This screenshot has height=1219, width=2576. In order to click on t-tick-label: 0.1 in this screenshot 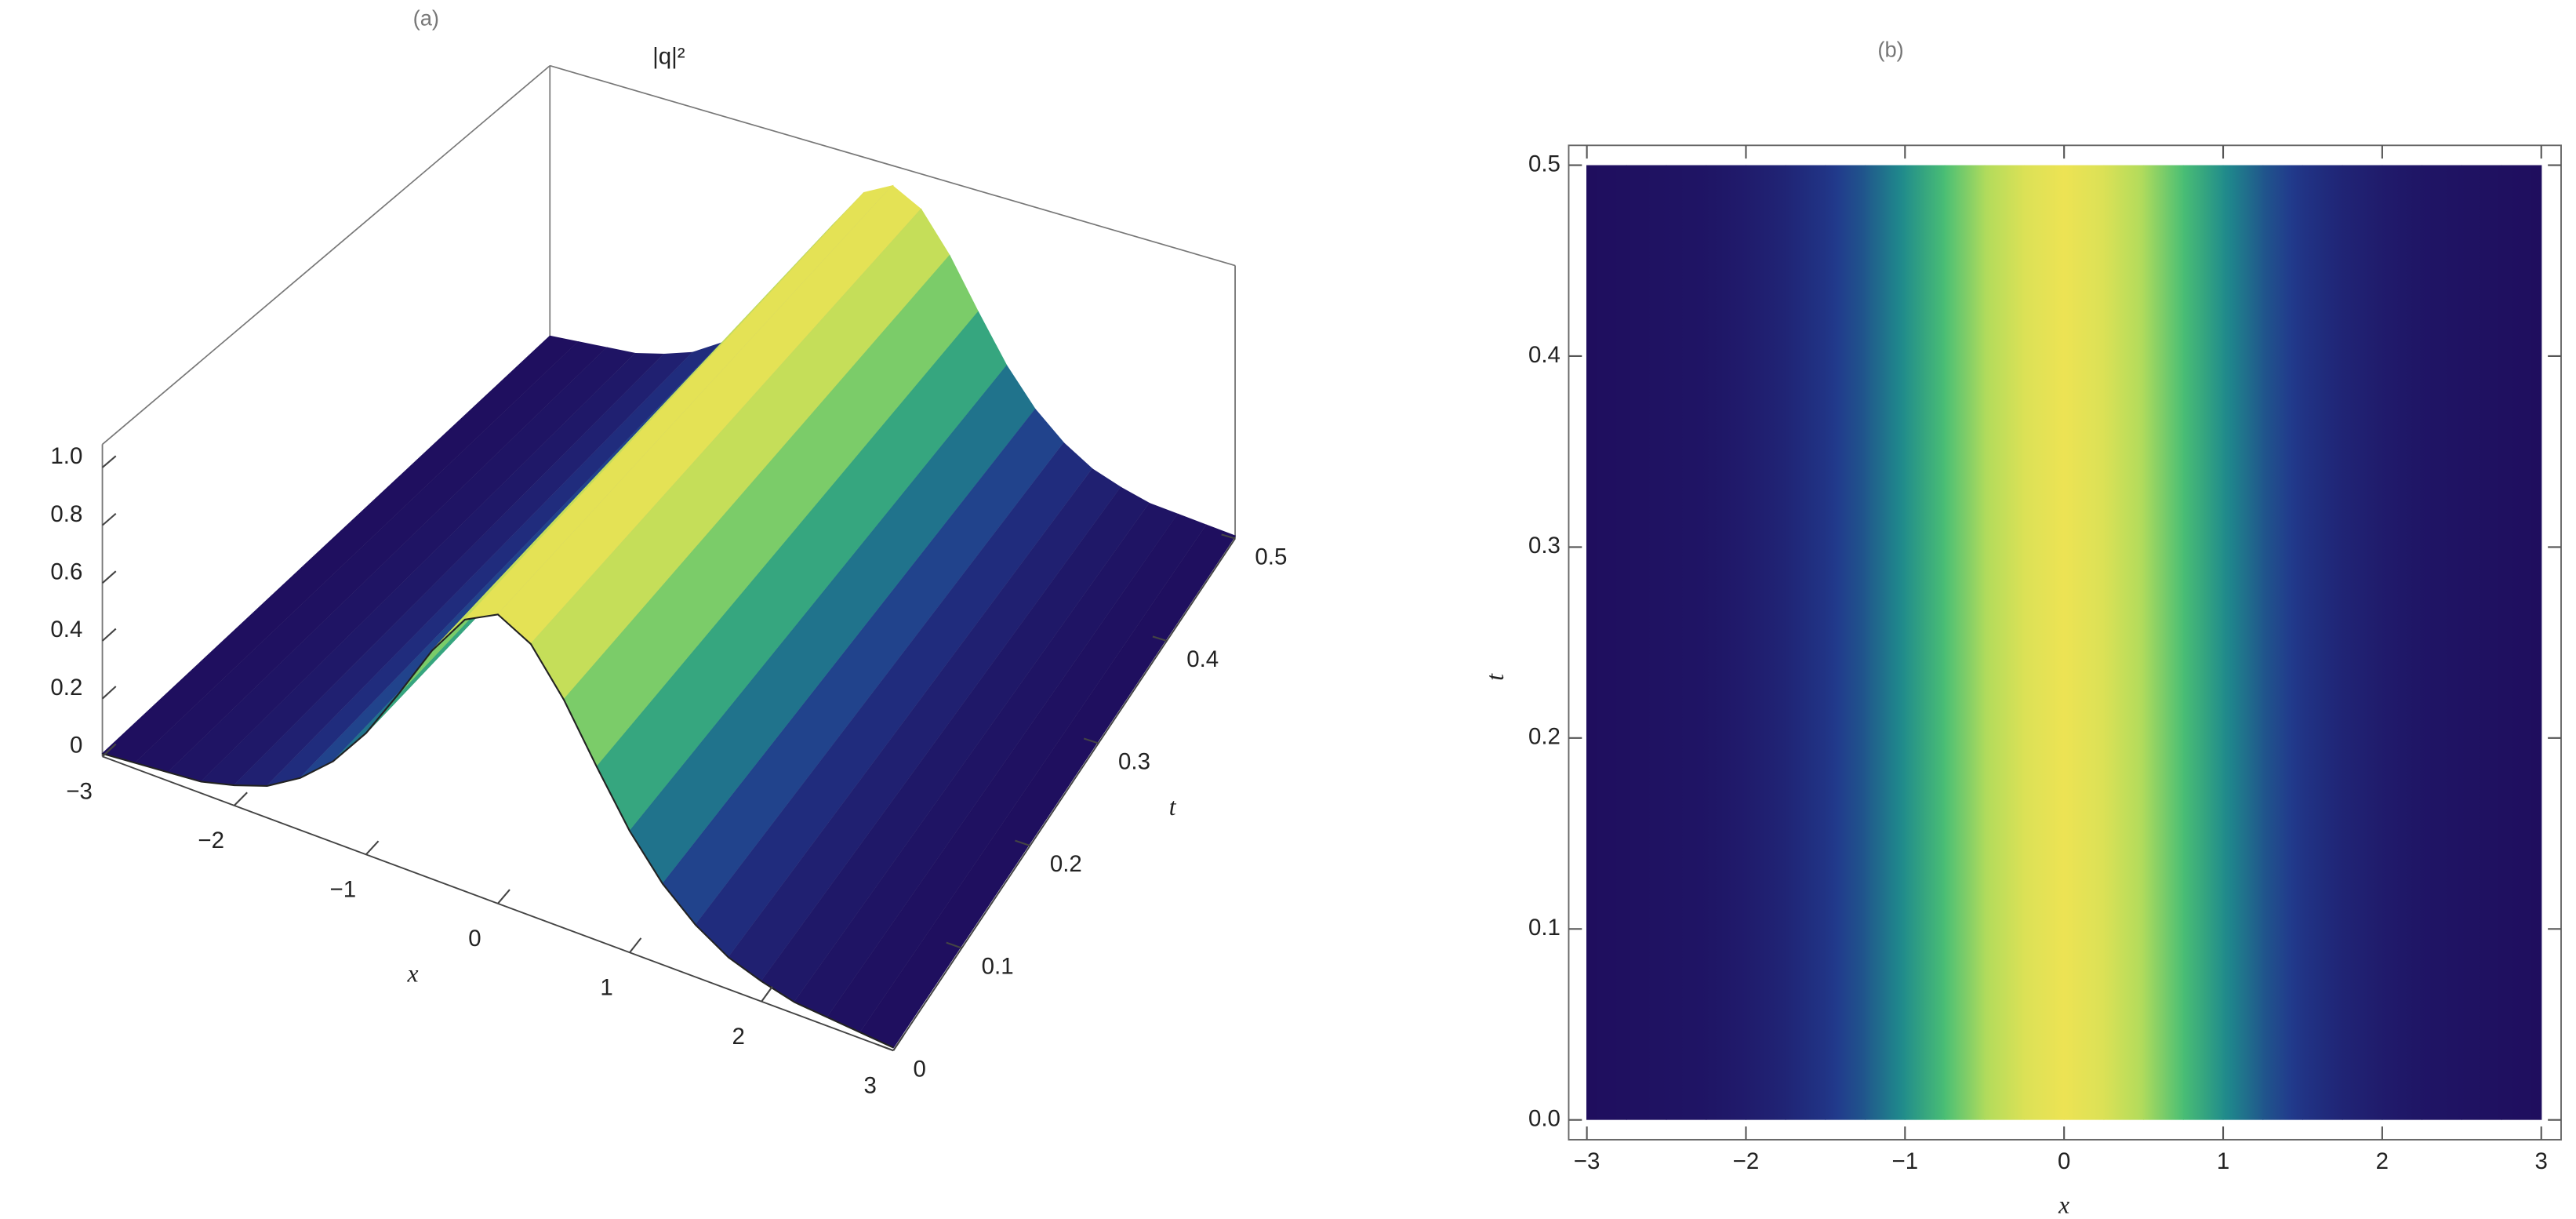, I will do `click(998, 967)`.